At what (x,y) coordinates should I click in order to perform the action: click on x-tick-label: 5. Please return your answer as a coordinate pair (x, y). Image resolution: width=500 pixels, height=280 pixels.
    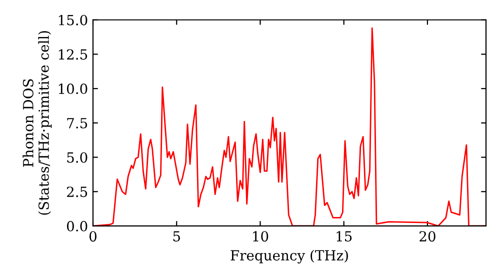
    Looking at the image, I should click on (176, 236).